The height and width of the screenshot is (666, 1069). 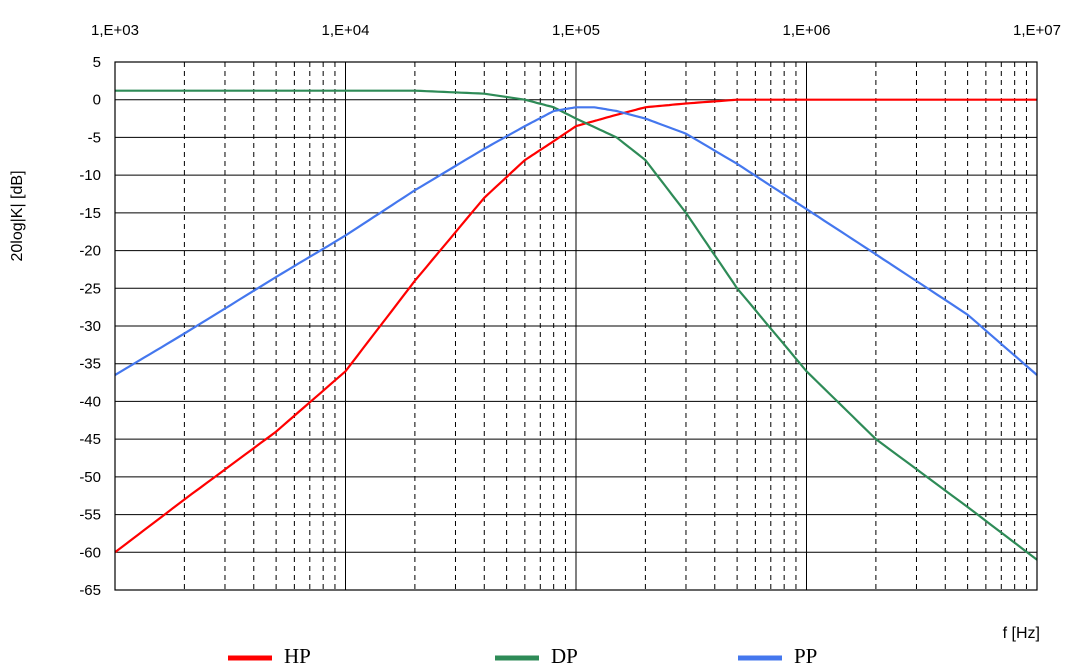 I want to click on y-tick-label: -35, so click(x=90, y=364).